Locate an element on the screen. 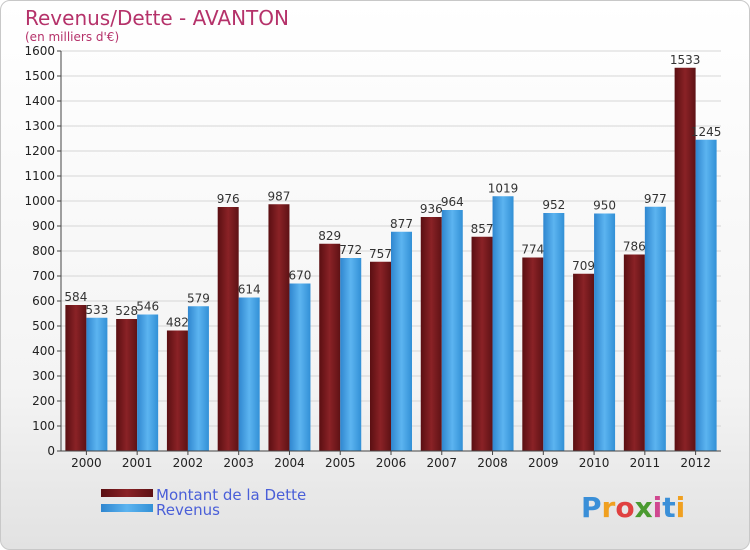 The image size is (750, 550). data-label: 829 is located at coordinates (329, 236).